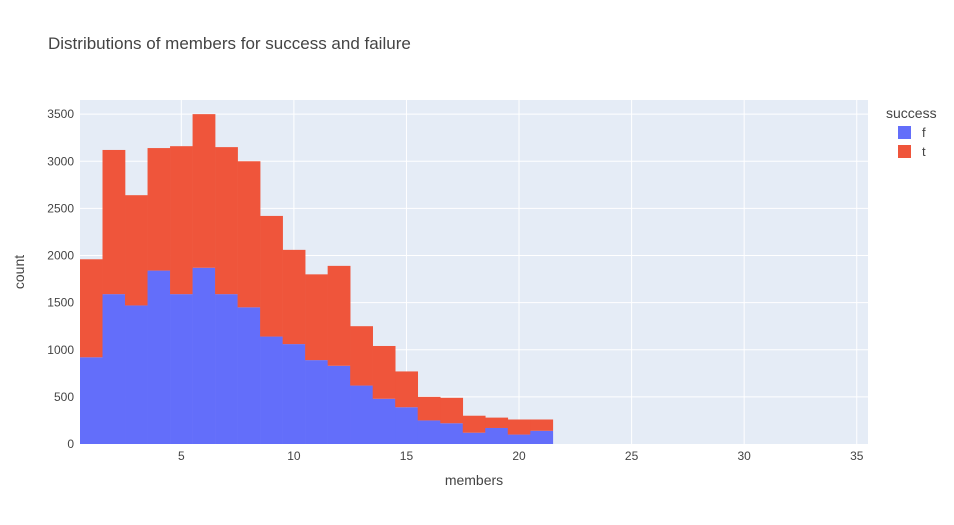 This screenshot has width=954, height=525. I want to click on x-tick-label: 20, so click(519, 456).